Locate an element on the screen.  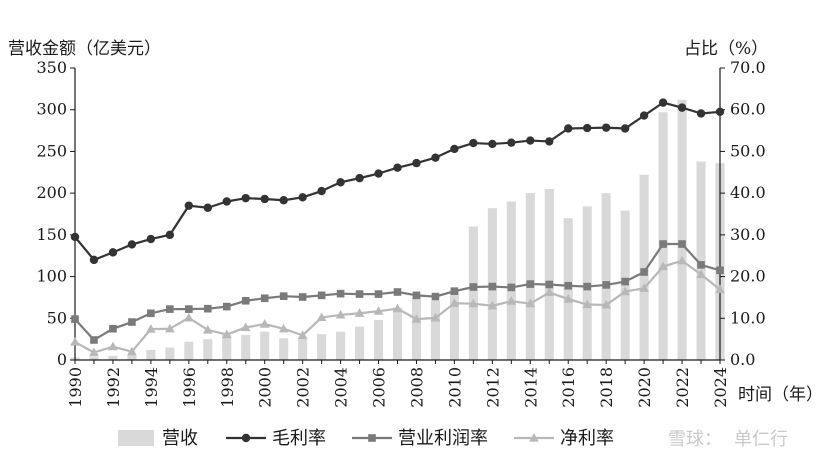
circle-series-point-2002 is located at coordinates (302, 197).